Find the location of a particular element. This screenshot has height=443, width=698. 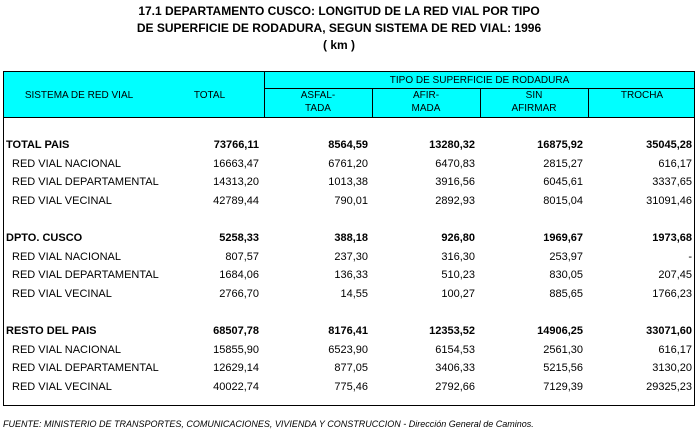

cell: 14906,25 is located at coordinates (560, 331).